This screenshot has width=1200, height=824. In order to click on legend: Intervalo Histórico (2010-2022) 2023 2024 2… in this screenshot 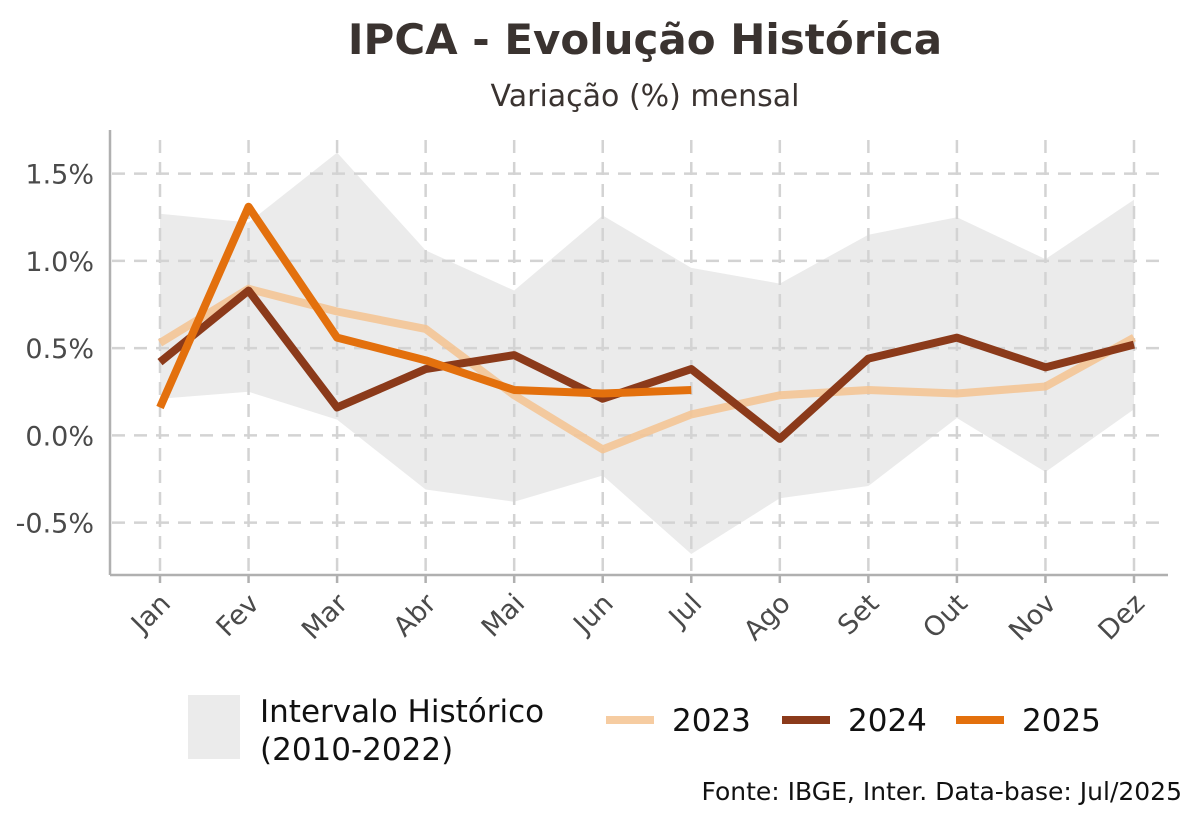, I will do `click(644, 731)`.